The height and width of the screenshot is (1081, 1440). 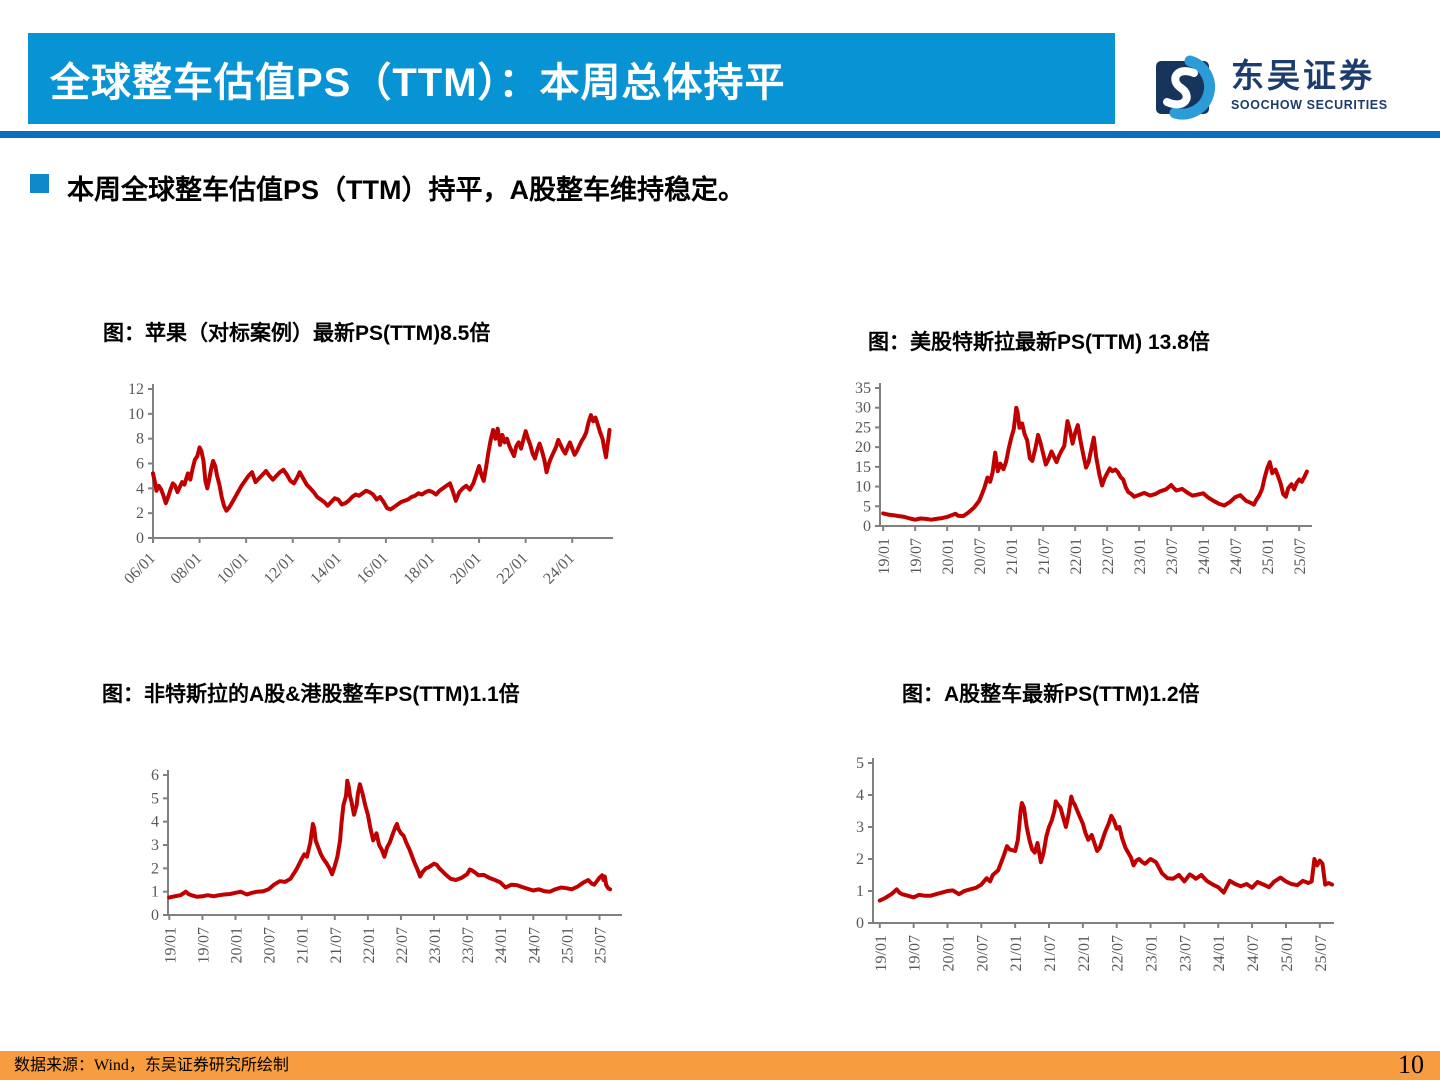 I want to click on soochow-logo-icon, so click(x=1186, y=87).